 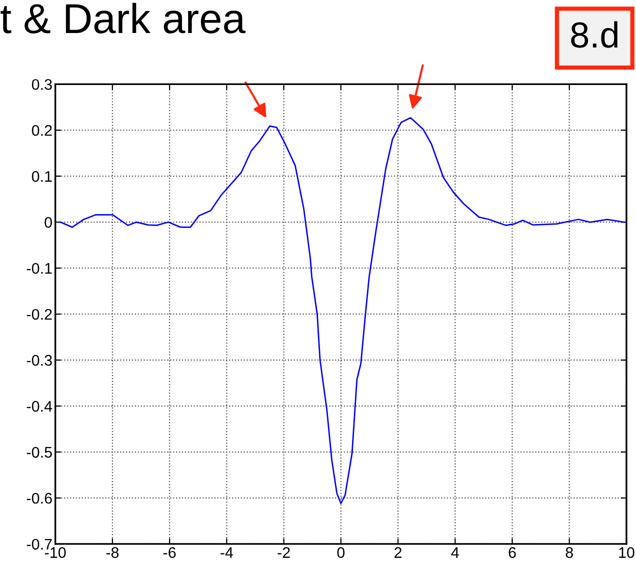 What do you see at coordinates (626, 552) in the screenshot?
I see `x-tick-label: 10` at bounding box center [626, 552].